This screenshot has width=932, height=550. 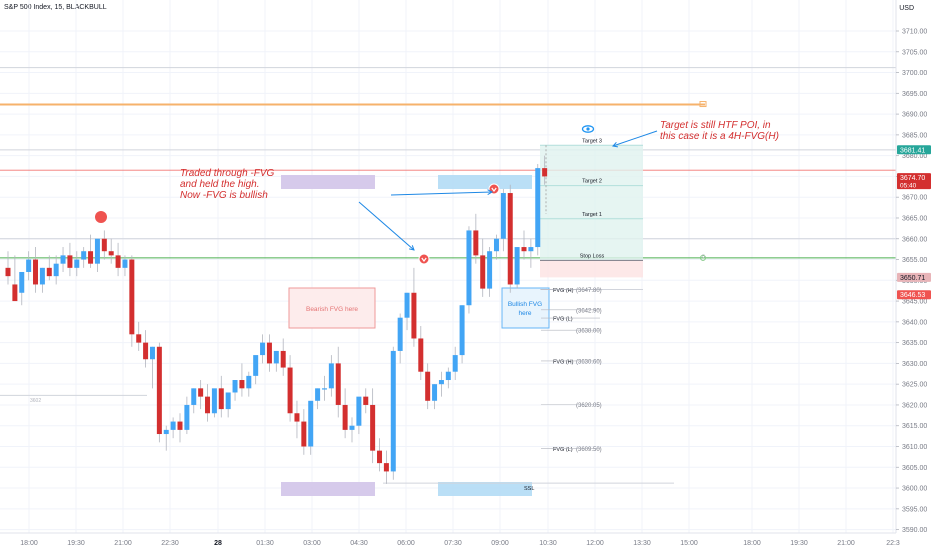 I want to click on note-target-line: Target is still HTF POI, in, so click(x=715, y=125).